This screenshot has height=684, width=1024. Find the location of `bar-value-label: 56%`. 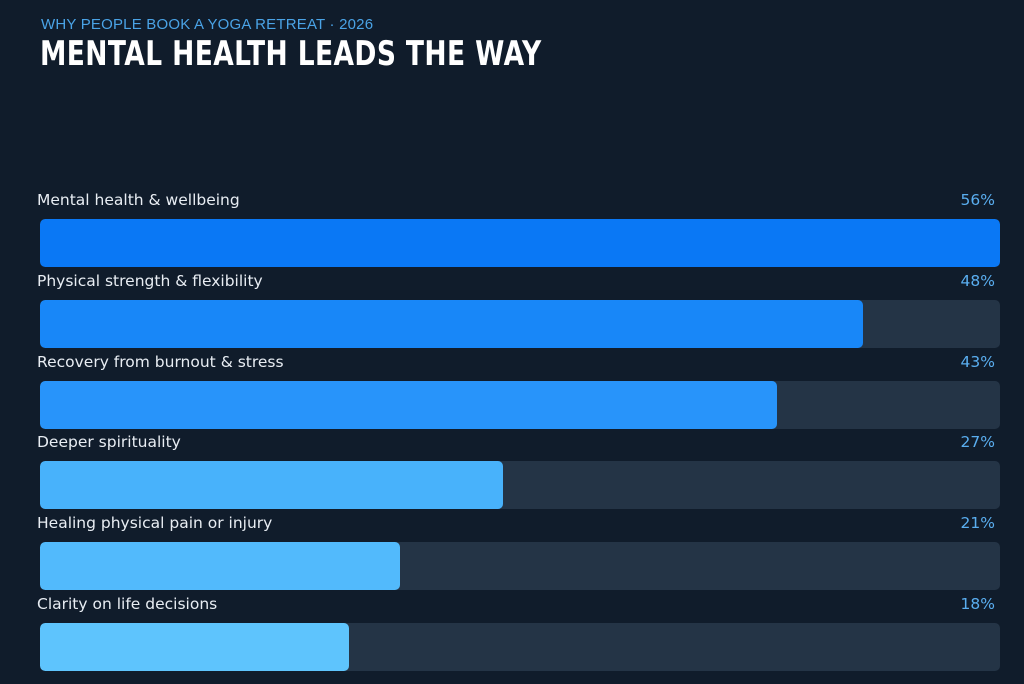

bar-value-label: 56% is located at coordinates (977, 200).